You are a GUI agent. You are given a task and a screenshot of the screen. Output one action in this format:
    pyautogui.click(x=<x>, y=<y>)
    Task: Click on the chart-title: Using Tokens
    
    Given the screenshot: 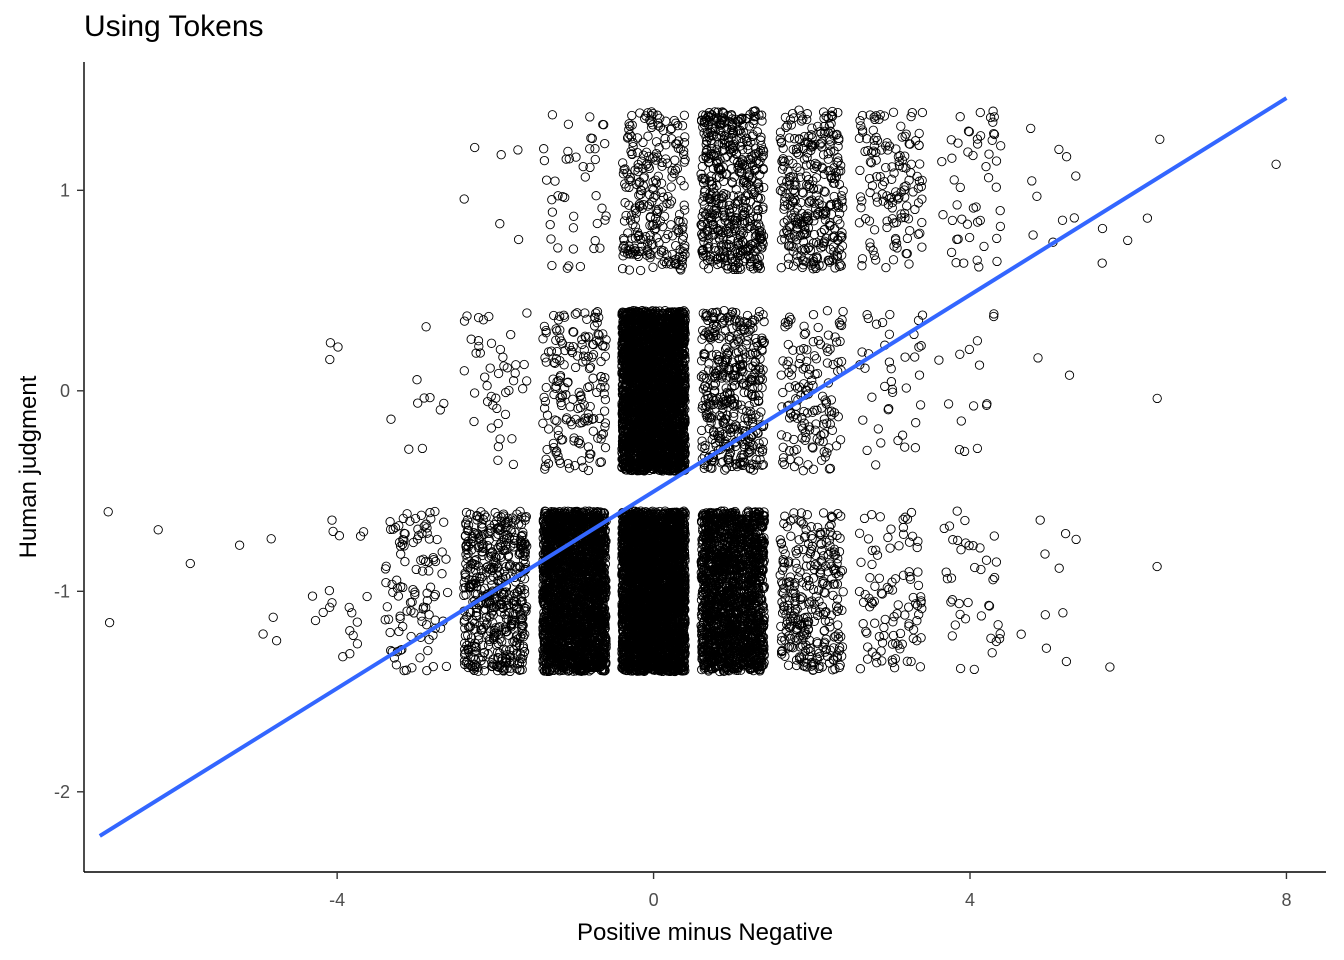 What is the action you would take?
    pyautogui.click(x=174, y=26)
    